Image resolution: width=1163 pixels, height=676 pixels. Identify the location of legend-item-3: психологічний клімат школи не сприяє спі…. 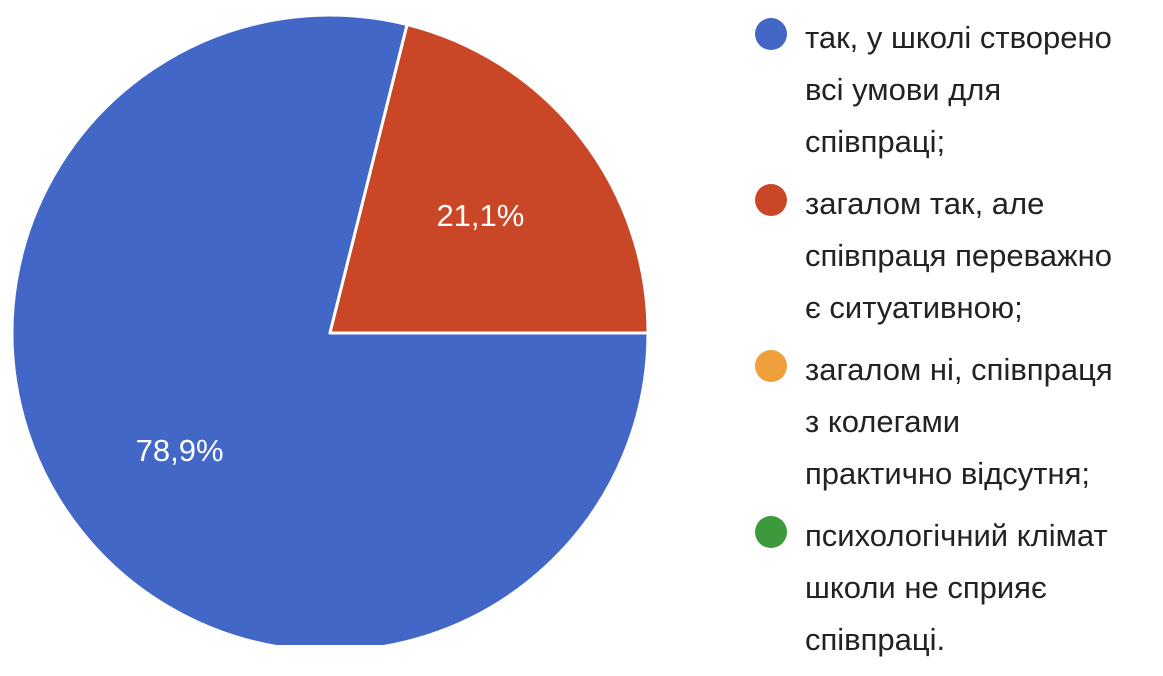
(959, 588).